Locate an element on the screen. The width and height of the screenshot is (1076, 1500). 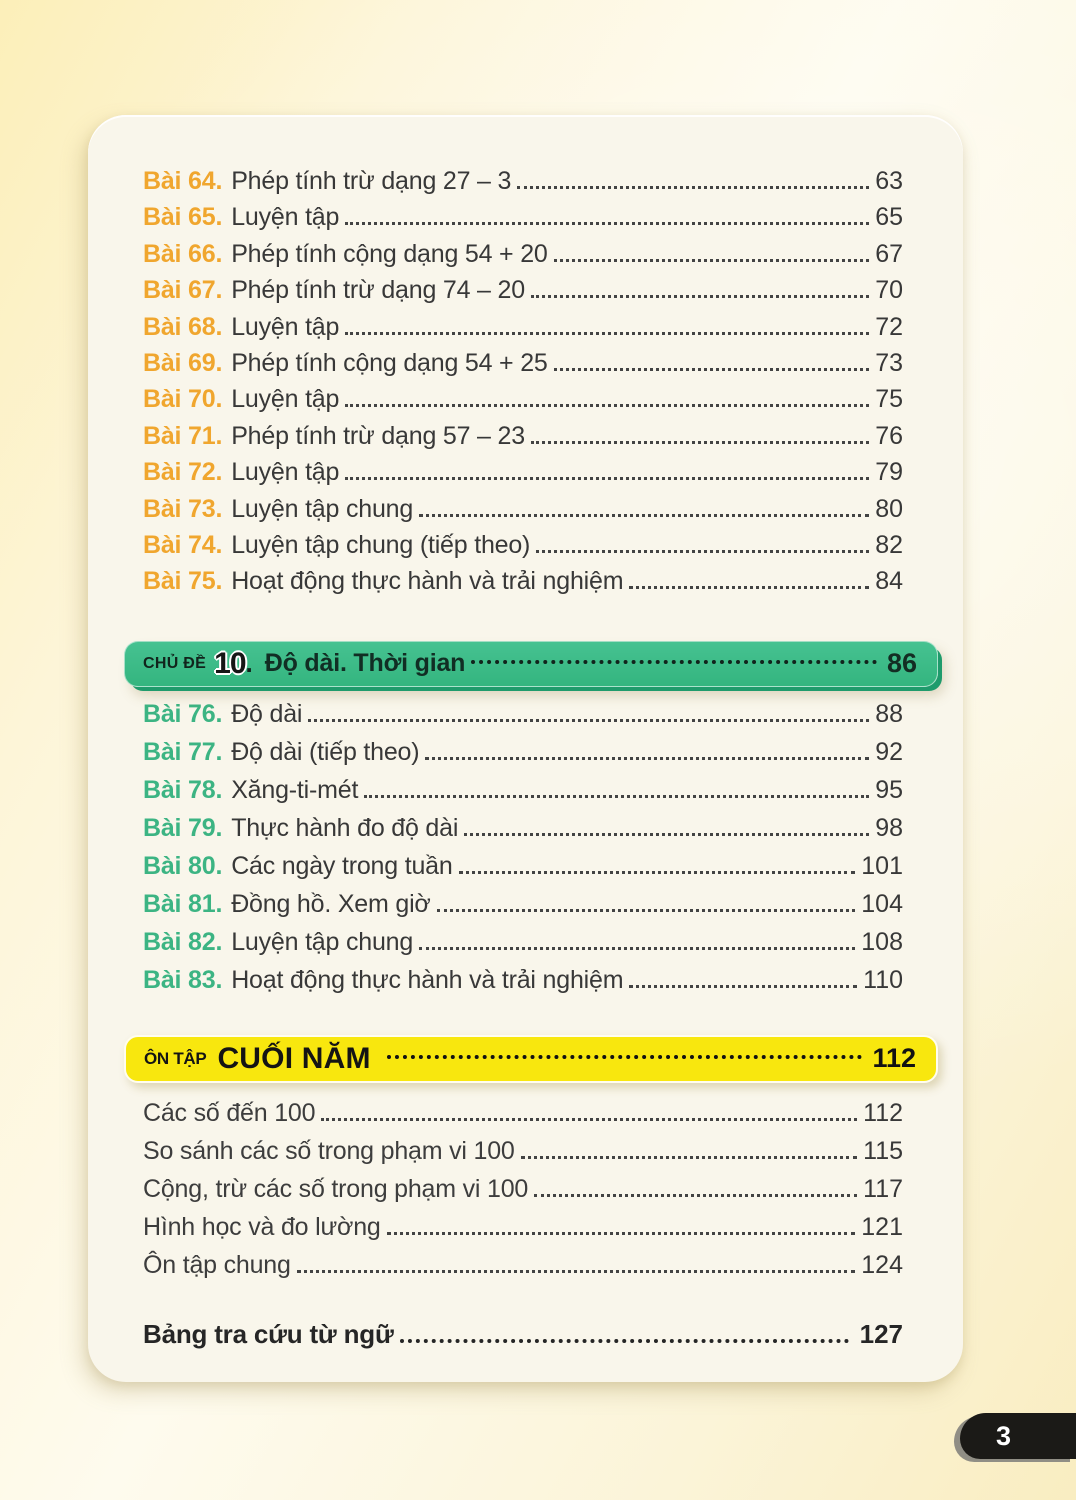
page-number: 63 is located at coordinates (889, 181).